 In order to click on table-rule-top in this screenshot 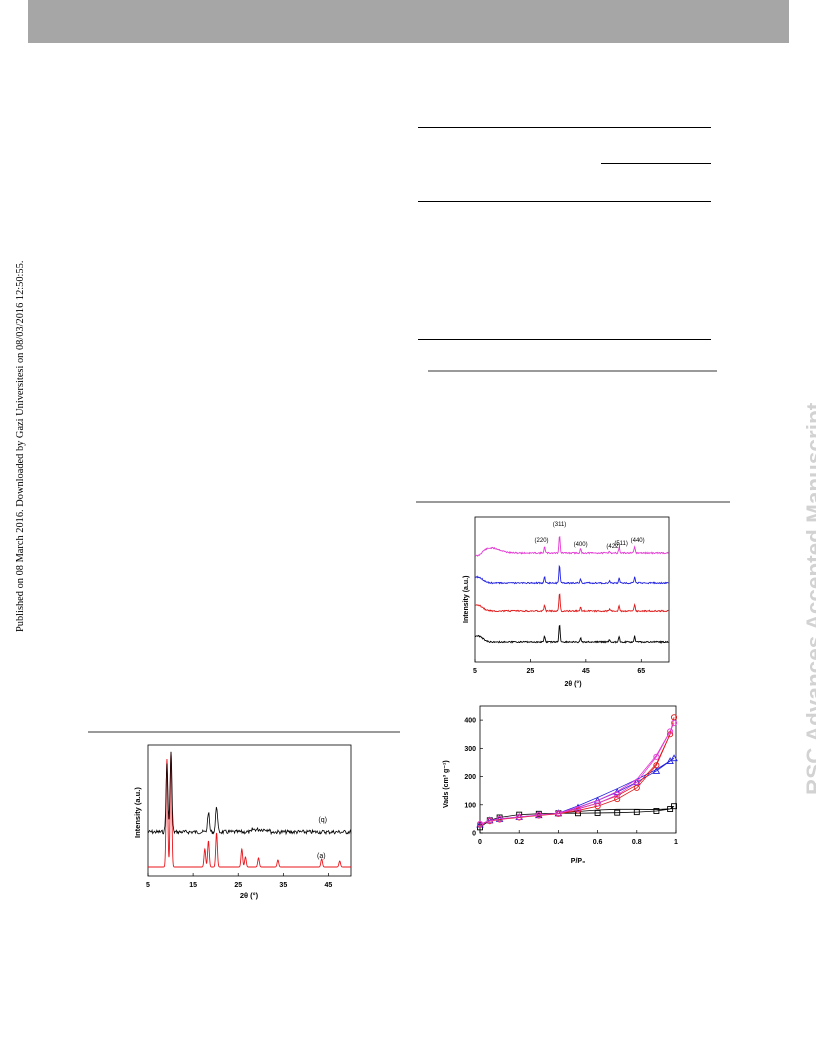, I will do `click(564, 127)`.